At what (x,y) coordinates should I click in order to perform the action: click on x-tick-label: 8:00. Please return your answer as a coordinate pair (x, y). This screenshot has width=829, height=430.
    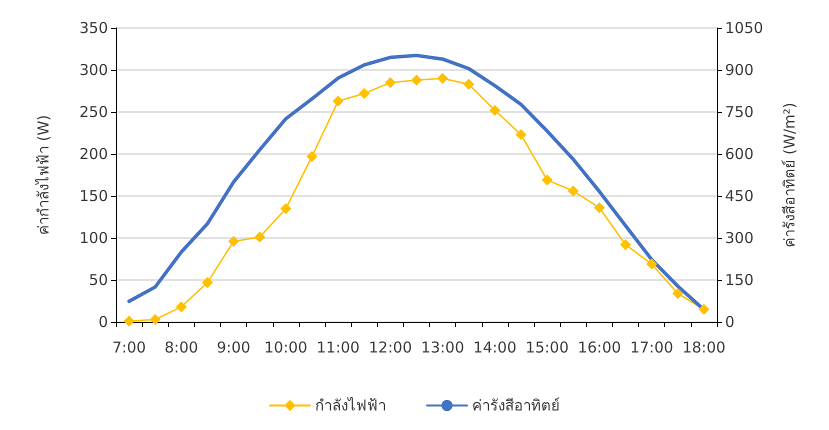
    Looking at the image, I should click on (181, 347).